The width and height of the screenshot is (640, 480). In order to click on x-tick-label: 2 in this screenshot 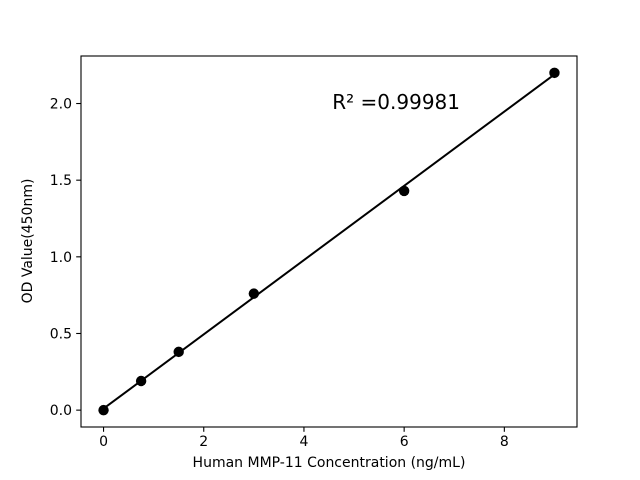, I will do `click(203, 442)`.